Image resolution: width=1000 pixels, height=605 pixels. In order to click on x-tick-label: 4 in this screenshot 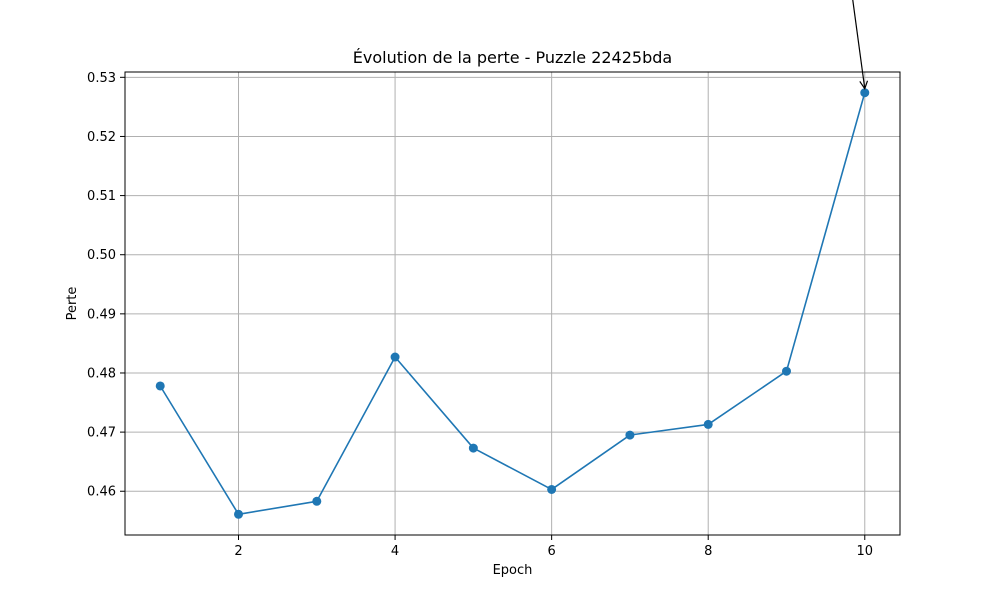, I will do `click(395, 551)`.